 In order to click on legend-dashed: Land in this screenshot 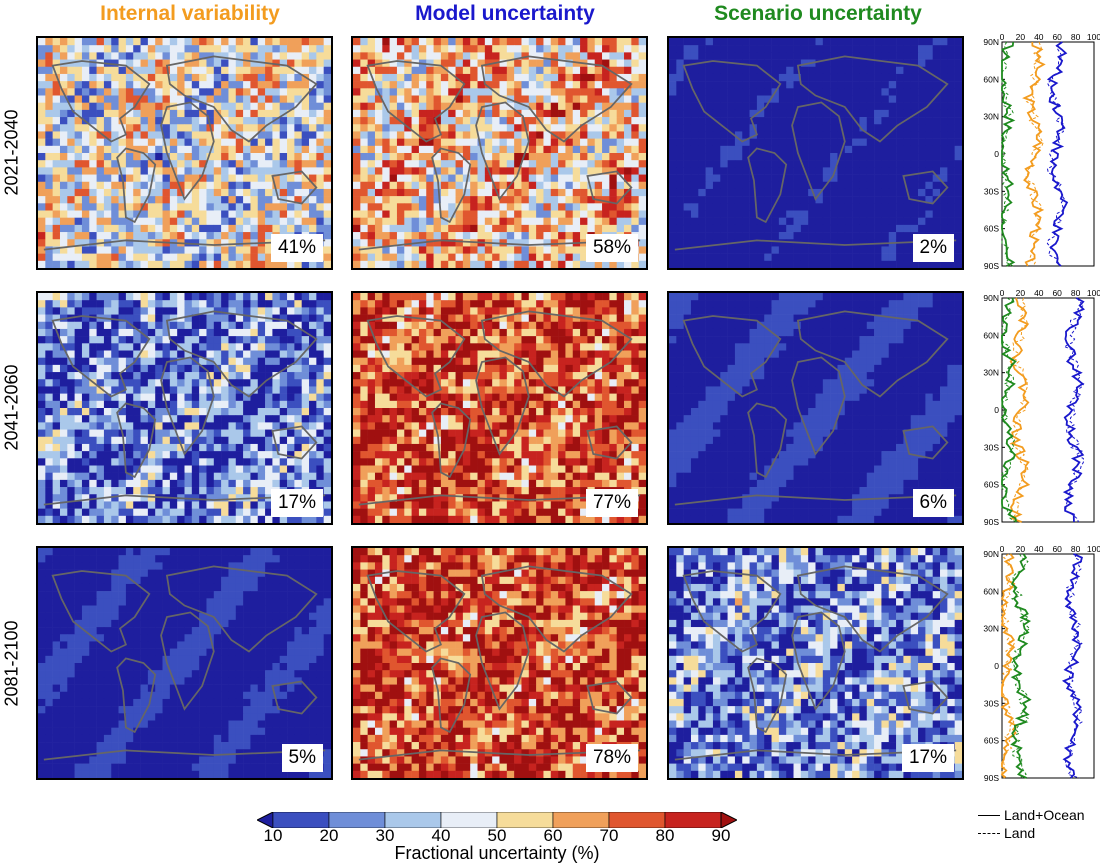, I will do `click(1031, 833)`.